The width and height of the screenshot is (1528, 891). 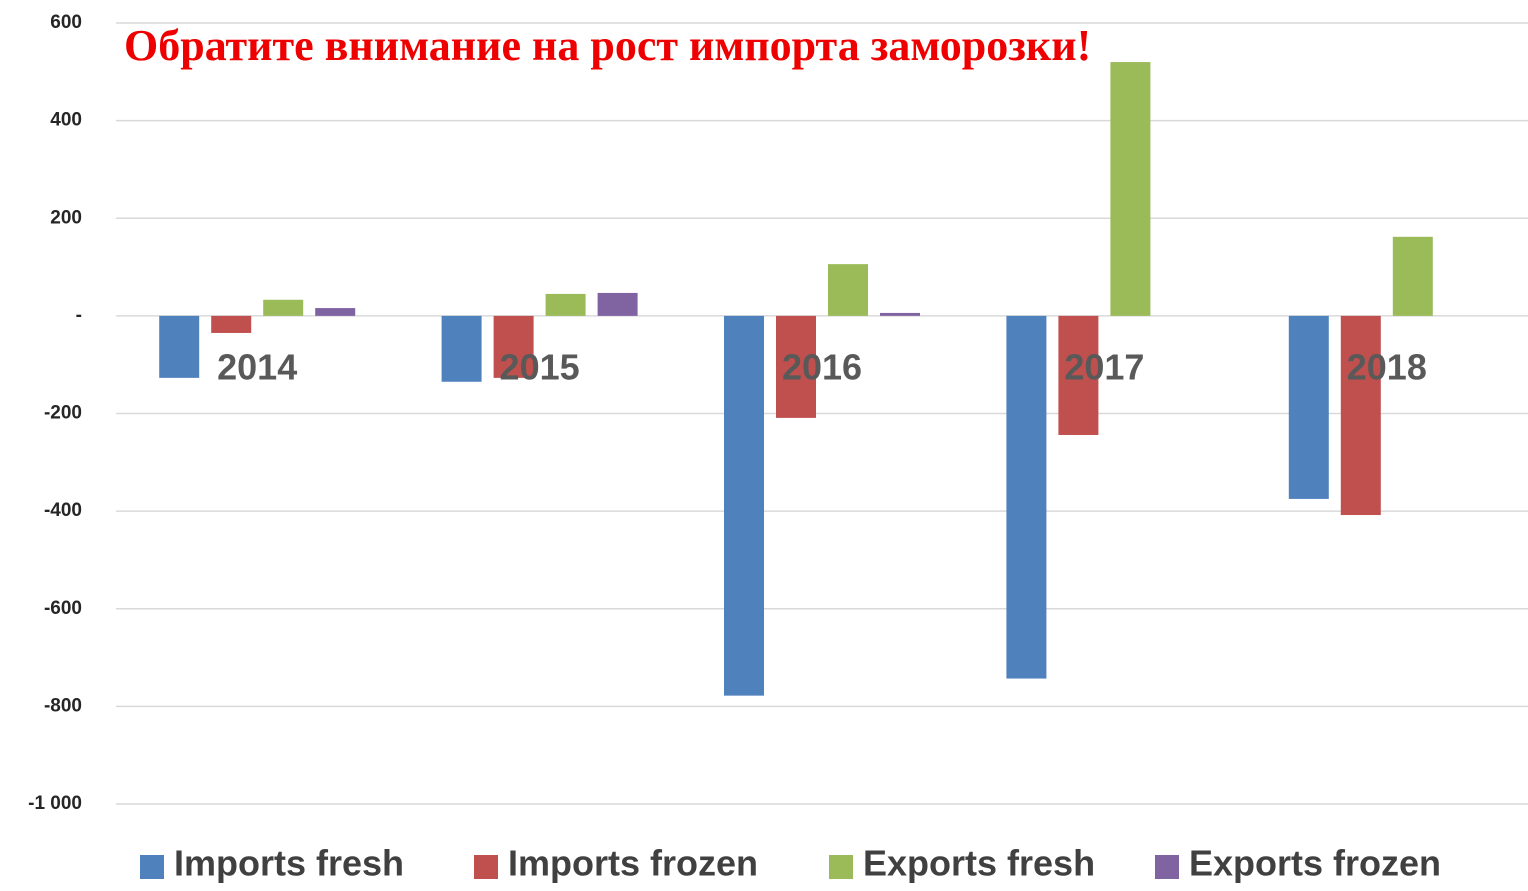 I want to click on y-tick-label: 200, so click(x=66, y=217).